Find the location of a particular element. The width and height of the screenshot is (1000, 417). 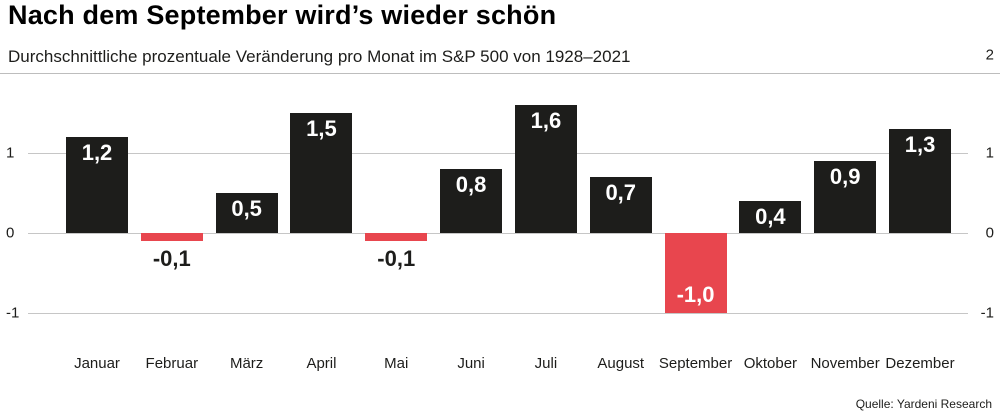

x-axis-label-september: September is located at coordinates (695, 363).